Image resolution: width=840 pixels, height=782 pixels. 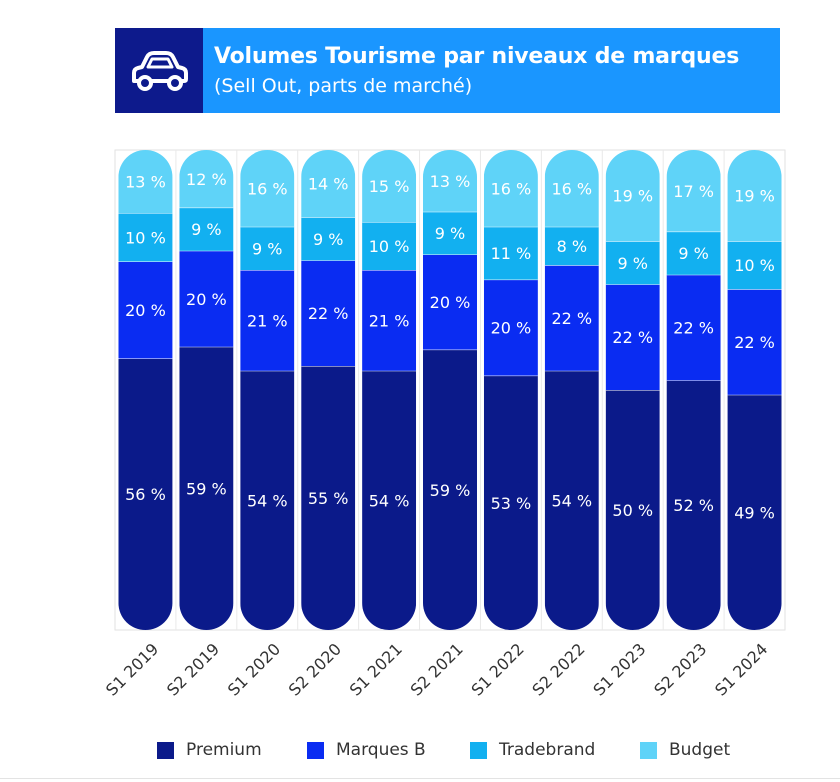 I want to click on x-tick-label: S1 2021, so click(x=376, y=669).